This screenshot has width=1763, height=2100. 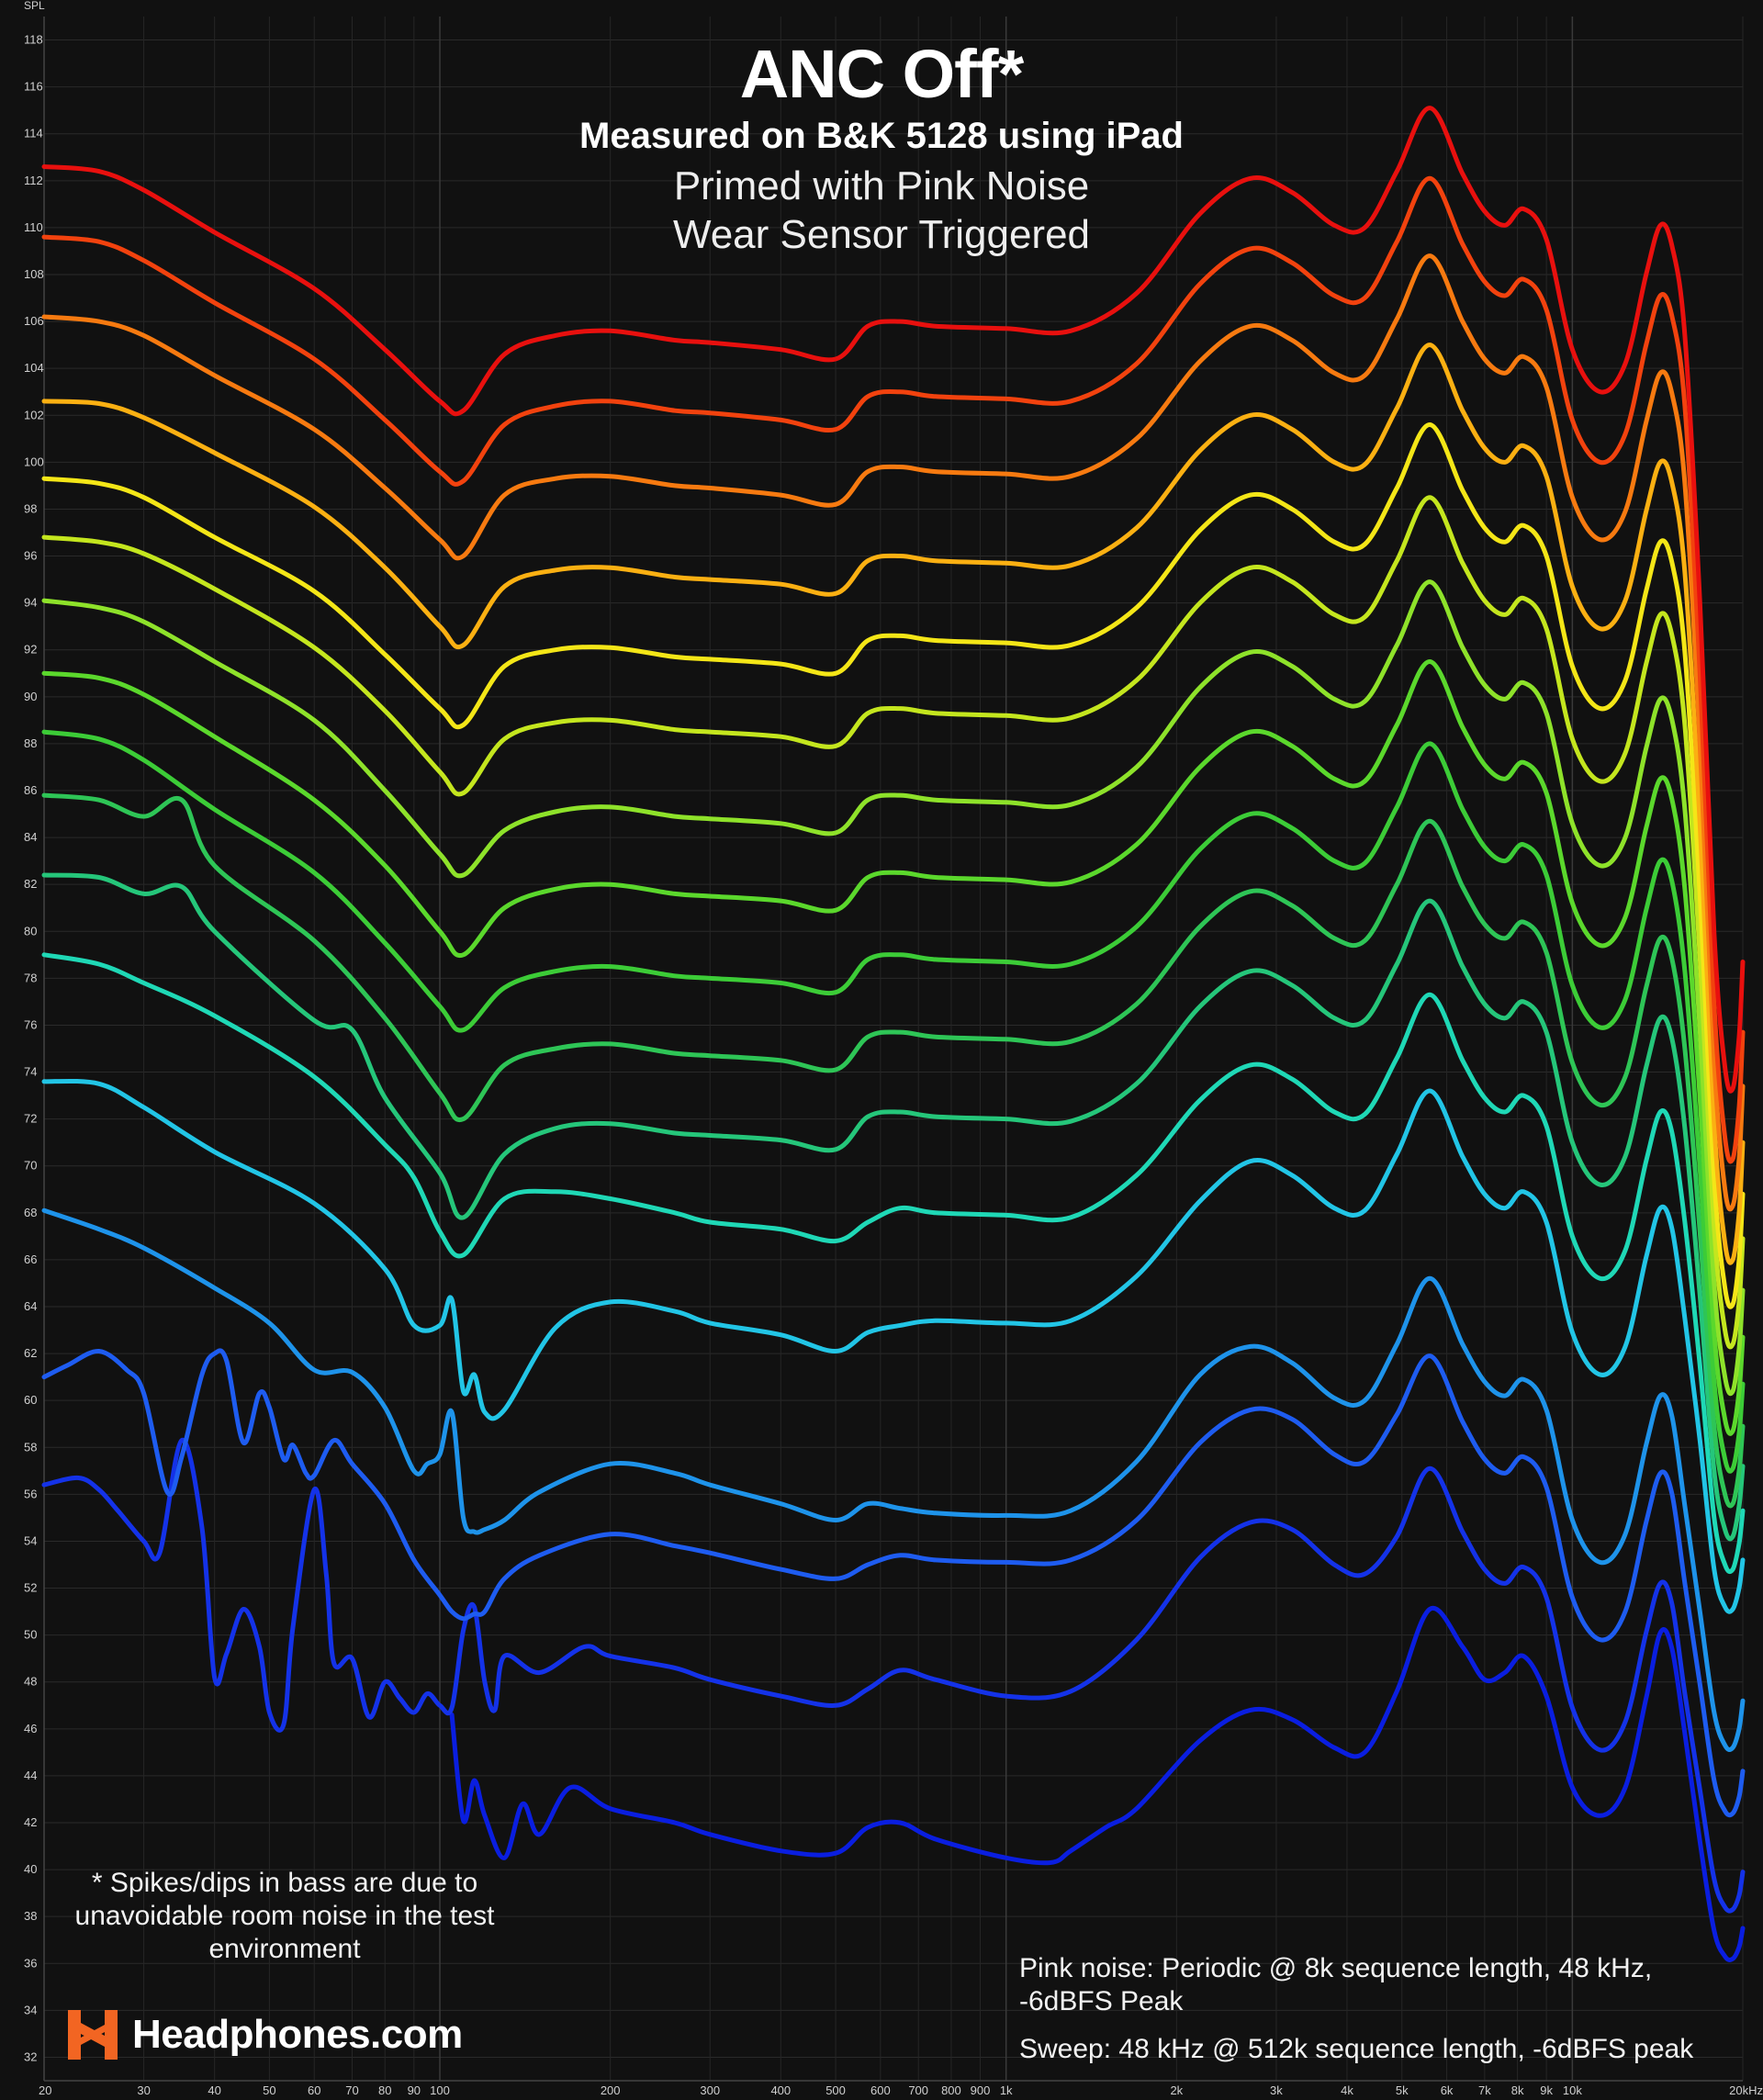 What do you see at coordinates (30, 1540) in the screenshot?
I see `y-tick-label: 54` at bounding box center [30, 1540].